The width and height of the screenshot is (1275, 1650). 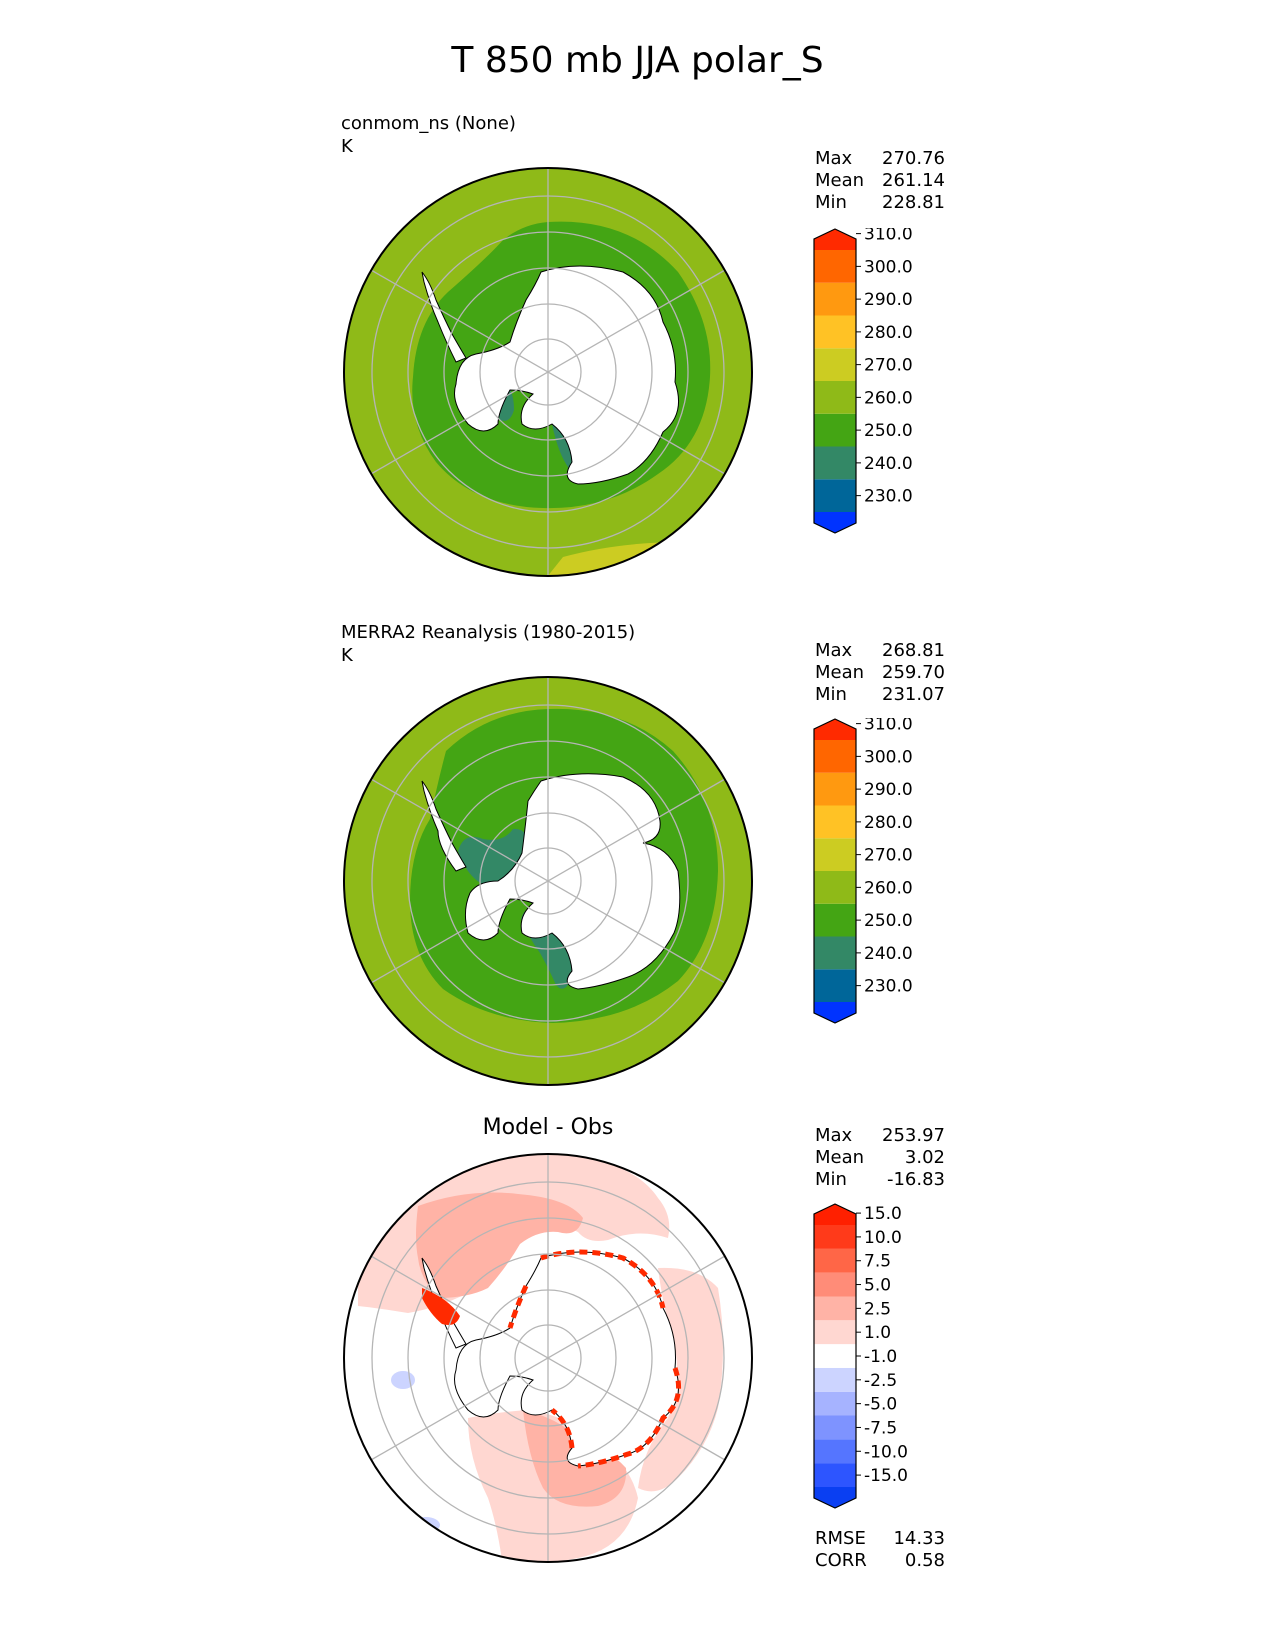 I want to click on stat-min: Min 231.07, so click(x=880, y=694).